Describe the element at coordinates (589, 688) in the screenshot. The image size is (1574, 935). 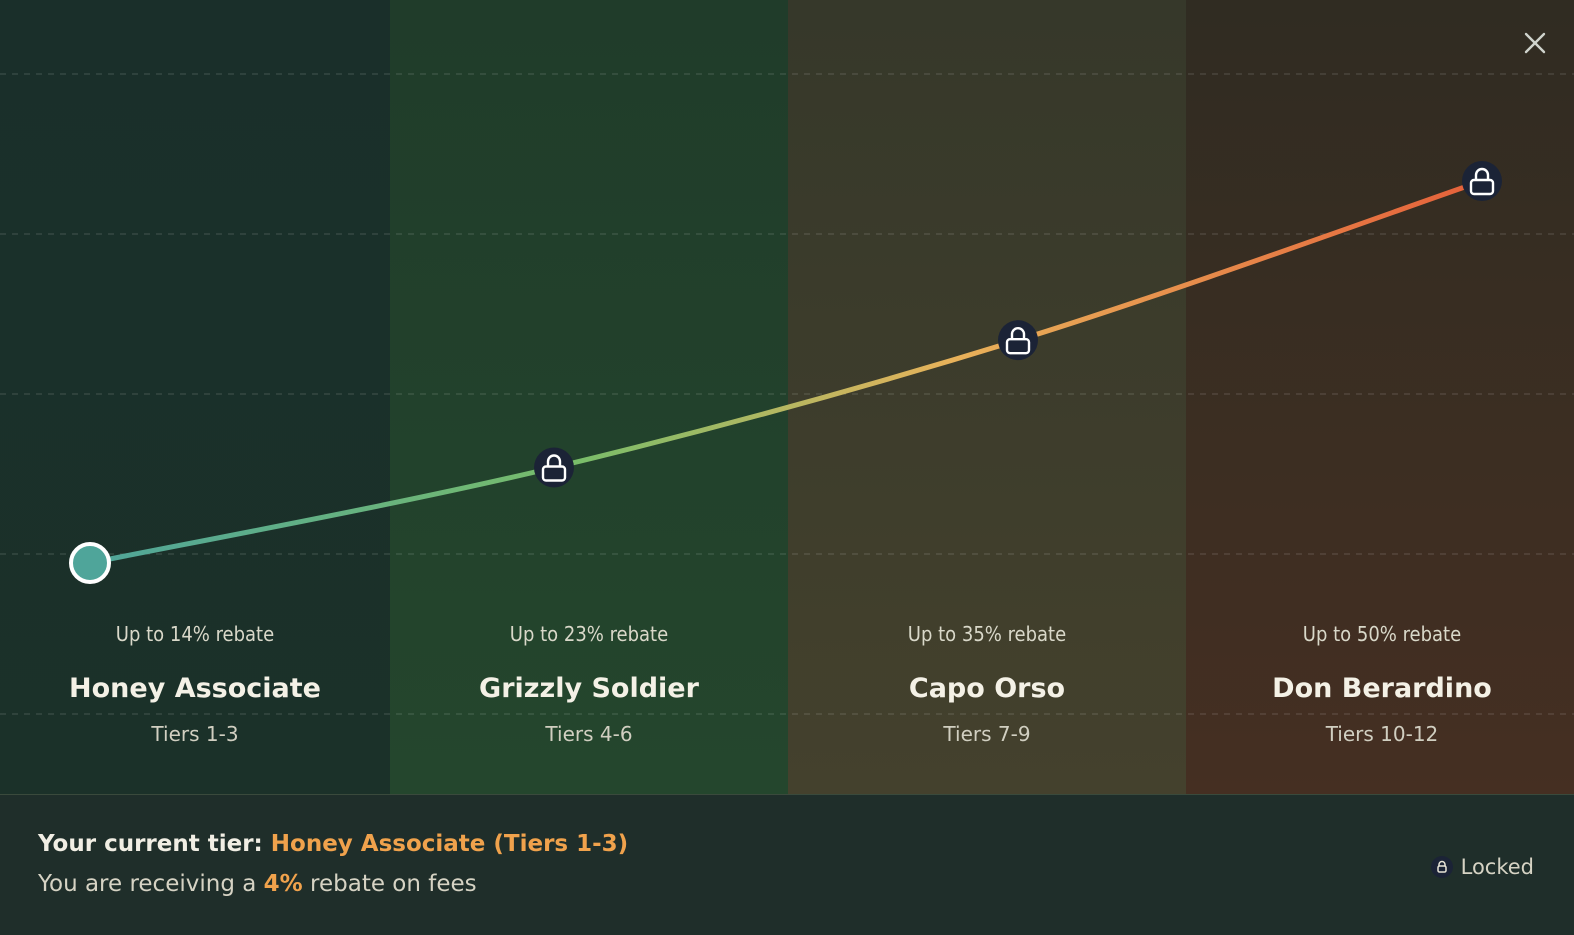
I see `tier-name: Grizzly Soldier` at that location.